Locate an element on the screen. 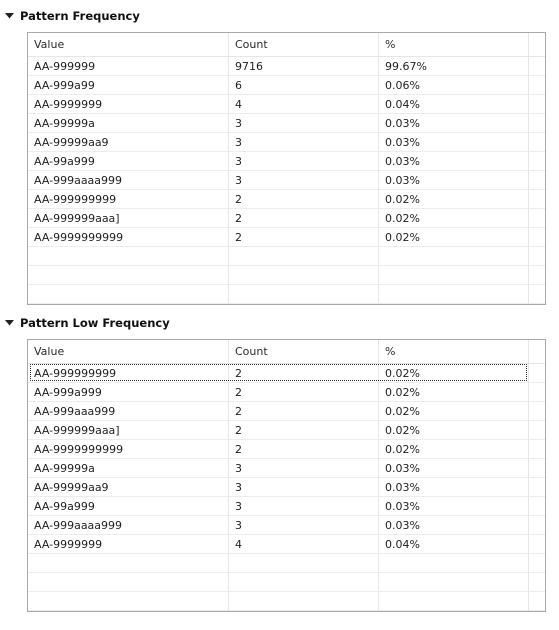 The width and height of the screenshot is (559, 630). cell-value: AA-999999 is located at coordinates (65, 66).